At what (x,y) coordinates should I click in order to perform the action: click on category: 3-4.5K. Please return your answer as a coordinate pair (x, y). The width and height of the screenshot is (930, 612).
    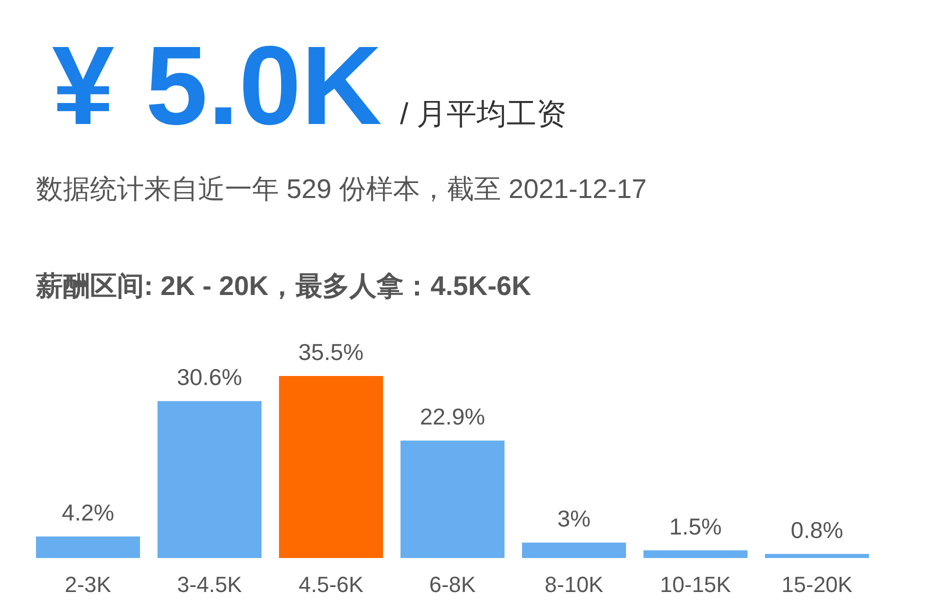
    Looking at the image, I should click on (209, 584).